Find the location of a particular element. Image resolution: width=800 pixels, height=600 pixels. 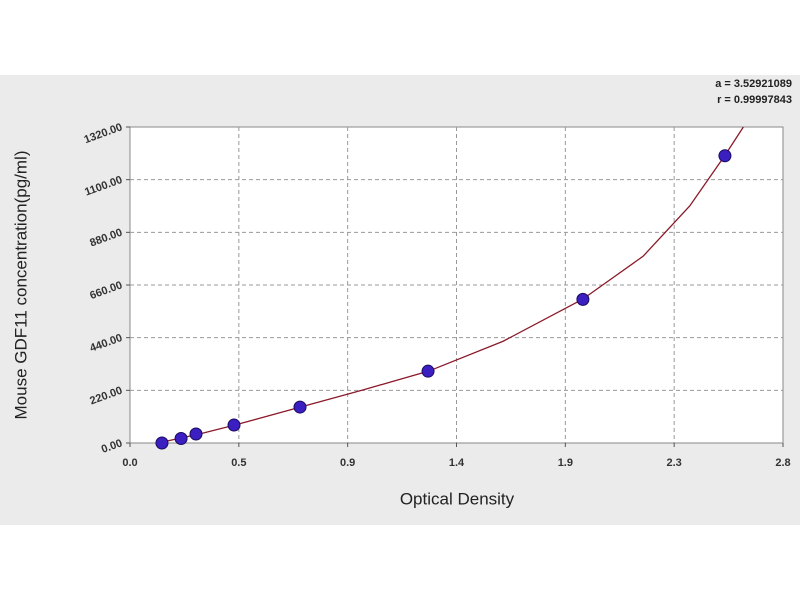

x-tick-label: 2.8 is located at coordinates (782, 463).